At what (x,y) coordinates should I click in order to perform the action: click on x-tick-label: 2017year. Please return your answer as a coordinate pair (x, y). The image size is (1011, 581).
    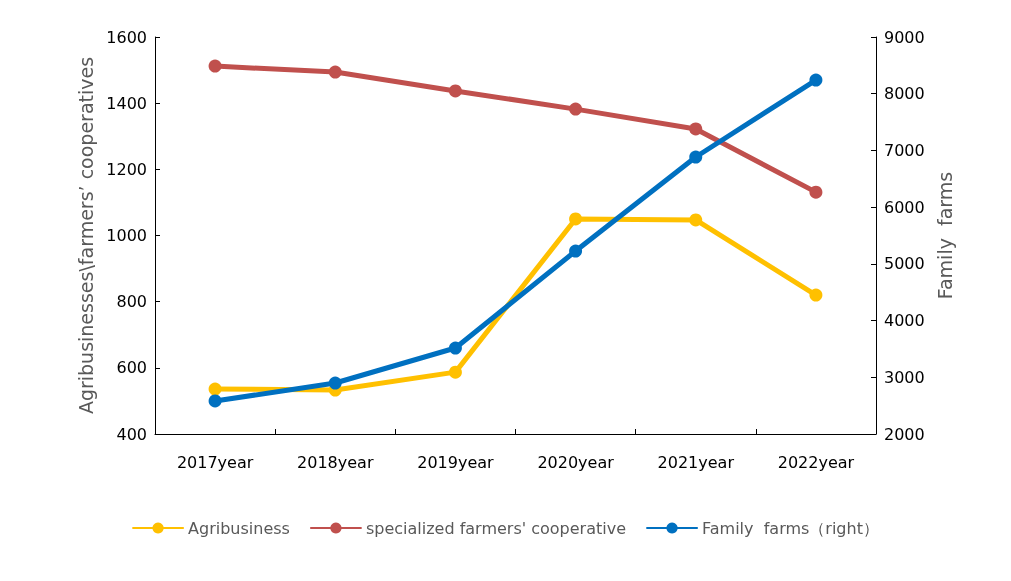
    Looking at the image, I should click on (215, 462).